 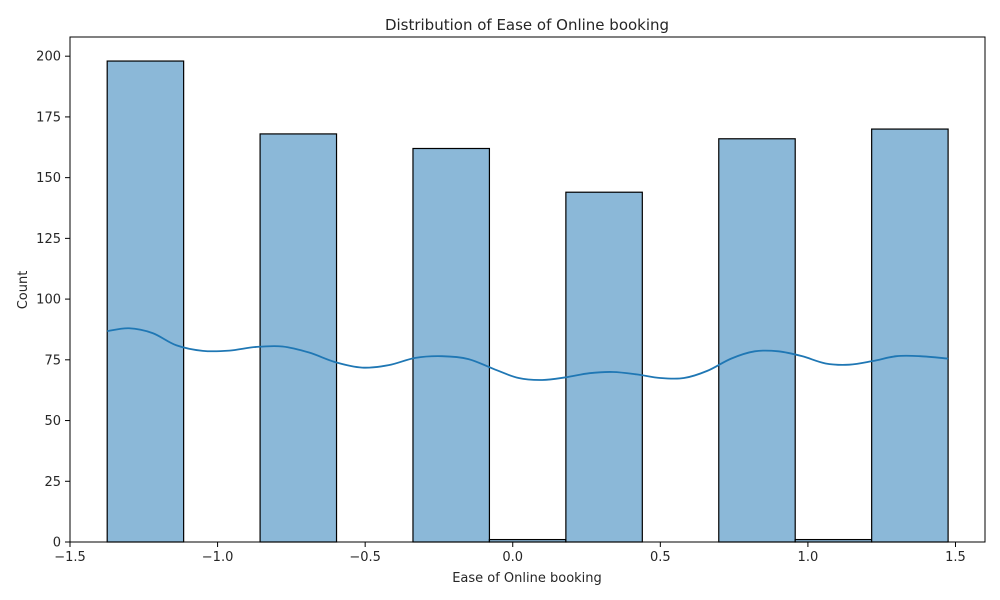 I want to click on y-axis: 0 25 50 75 100 125 150 175 200, so click(x=53, y=300).